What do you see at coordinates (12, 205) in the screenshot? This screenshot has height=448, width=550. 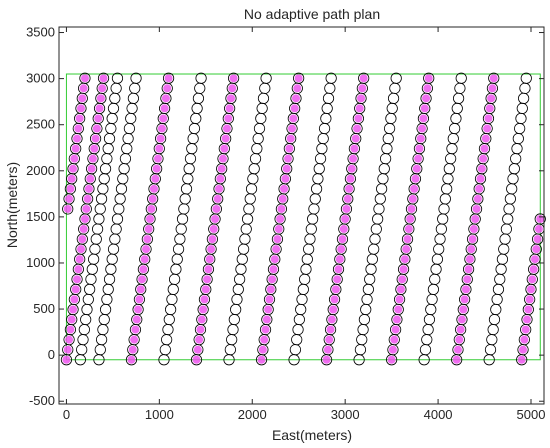 I see `y-axis-label: North(meters)` at bounding box center [12, 205].